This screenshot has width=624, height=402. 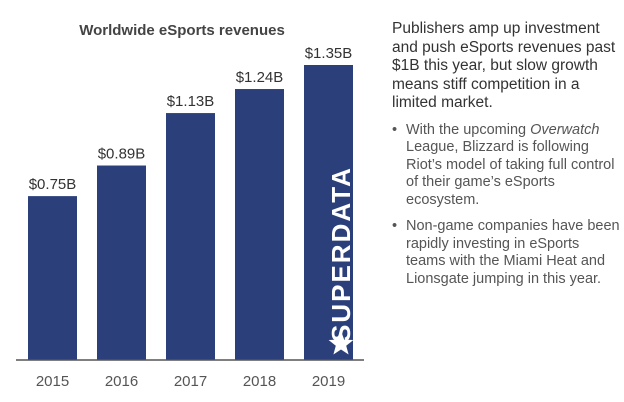 I want to click on bar-2017, so click(x=190, y=237).